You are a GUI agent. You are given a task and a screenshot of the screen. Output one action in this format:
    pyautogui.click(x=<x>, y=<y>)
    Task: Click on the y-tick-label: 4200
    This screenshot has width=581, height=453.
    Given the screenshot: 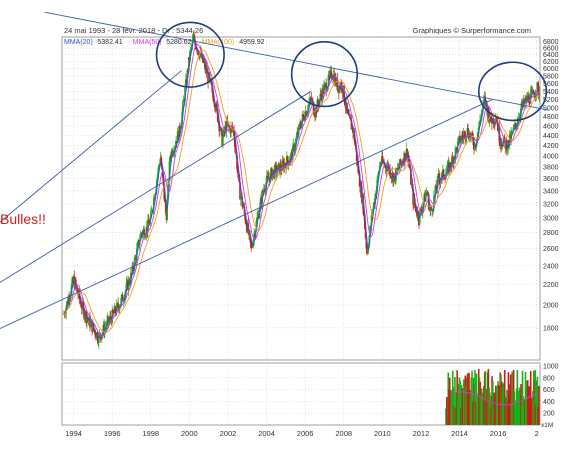 What is the action you would take?
    pyautogui.click(x=551, y=146)
    